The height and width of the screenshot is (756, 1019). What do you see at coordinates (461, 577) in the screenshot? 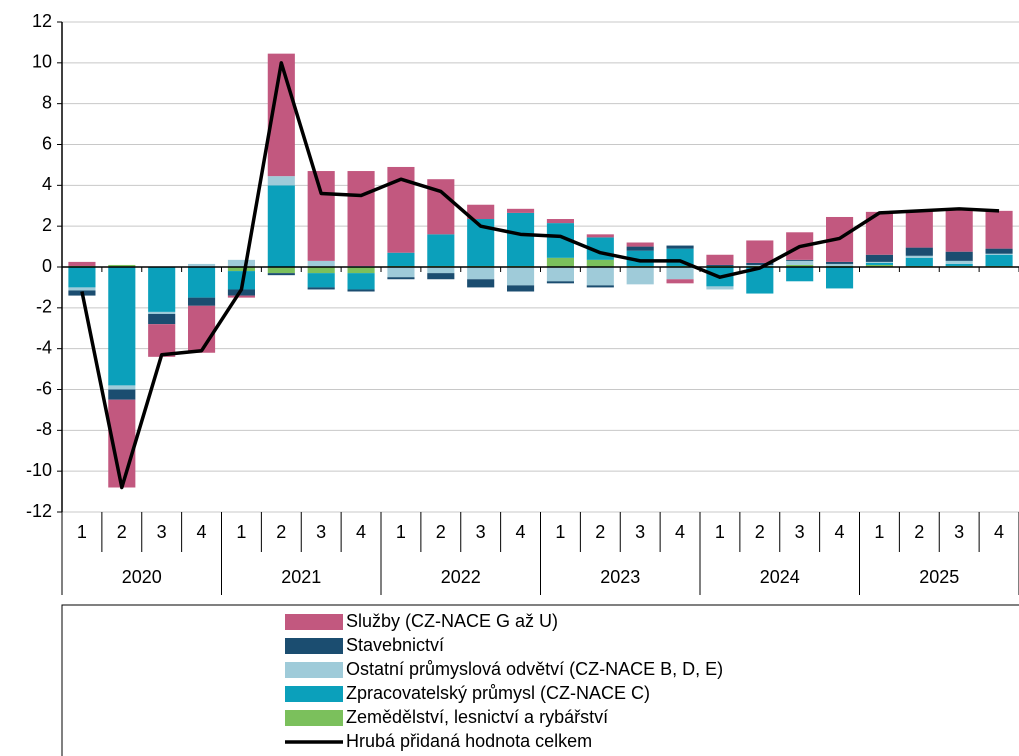
I see `year-label: 2022` at bounding box center [461, 577].